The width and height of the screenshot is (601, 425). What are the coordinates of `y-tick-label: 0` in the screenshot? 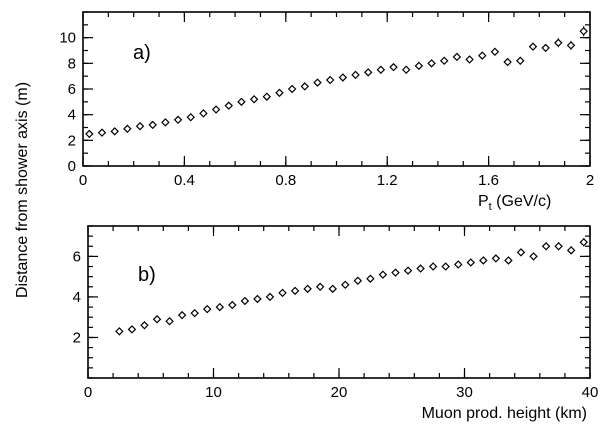 It's located at (72, 166).